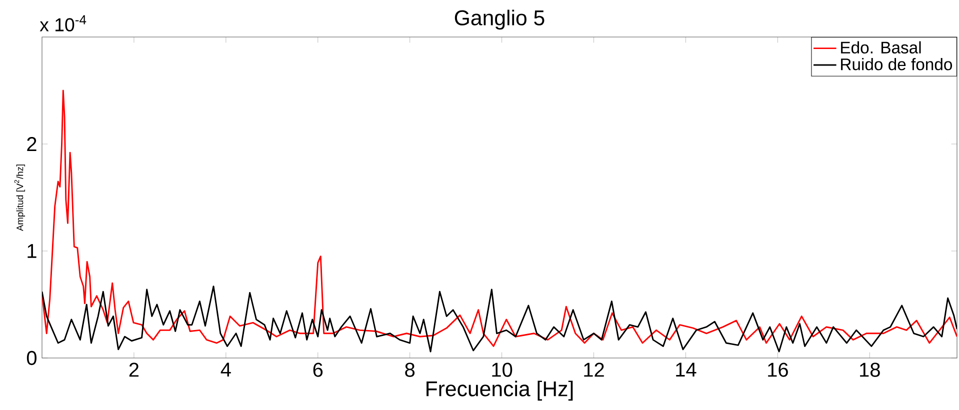 Image resolution: width=959 pixels, height=410 pixels. Describe the element at coordinates (870, 369) in the screenshot. I see `x-tick-label: 18` at that location.